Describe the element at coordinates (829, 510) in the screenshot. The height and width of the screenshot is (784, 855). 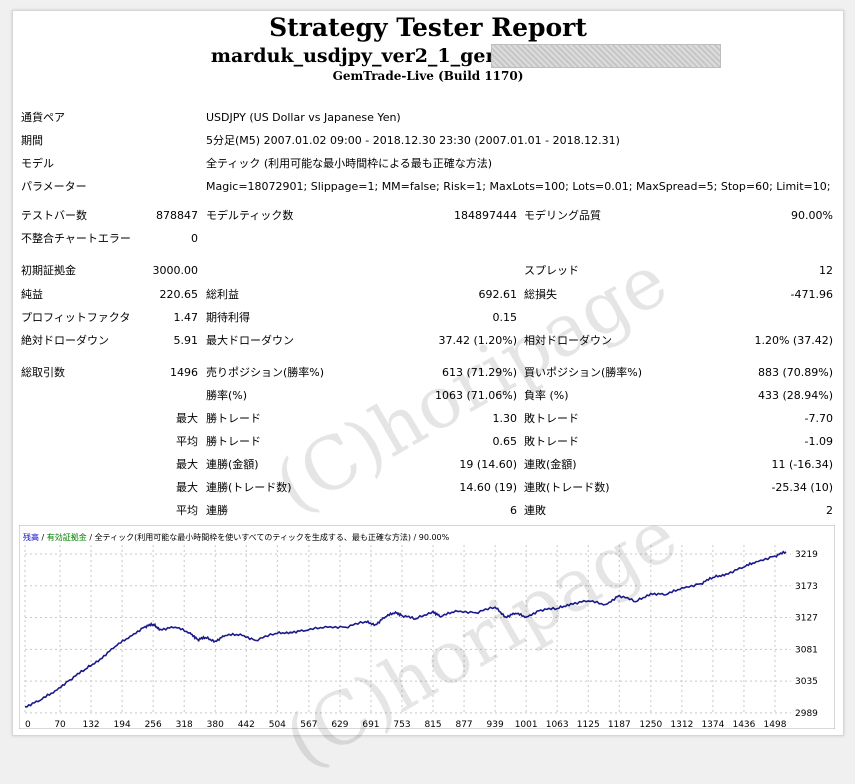
I see `avg-consec-losses-value: 2` at that location.